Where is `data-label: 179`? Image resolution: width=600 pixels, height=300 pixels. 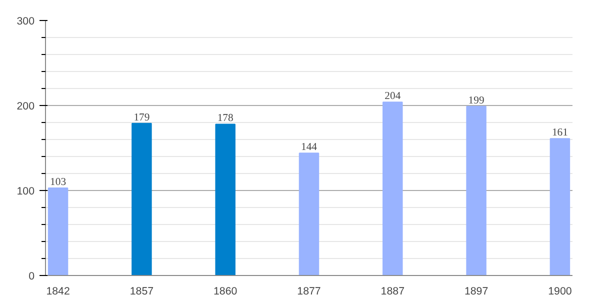 data-label: 179 is located at coordinates (142, 118).